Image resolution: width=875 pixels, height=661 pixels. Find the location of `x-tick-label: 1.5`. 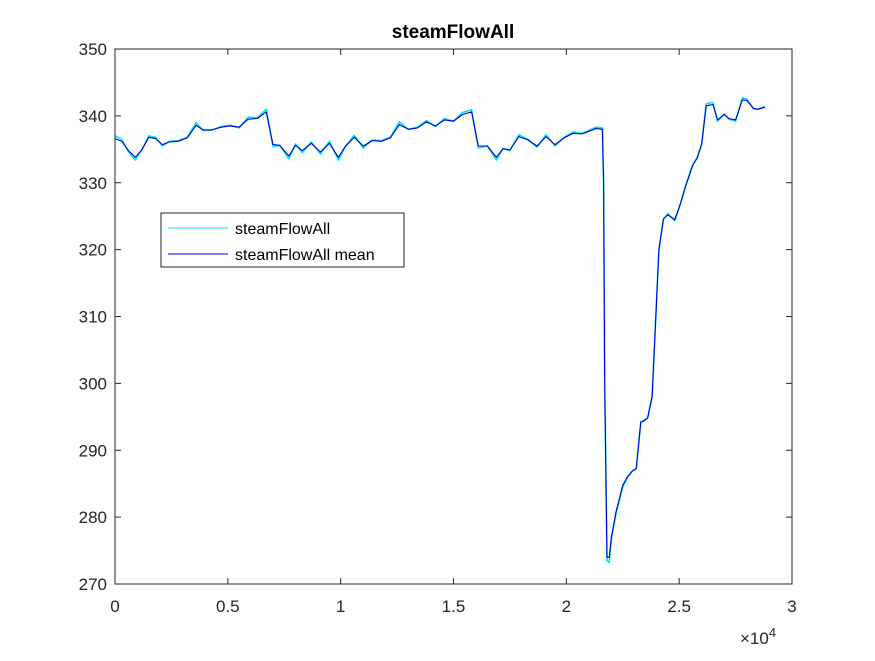

x-tick-label: 1.5 is located at coordinates (454, 606).